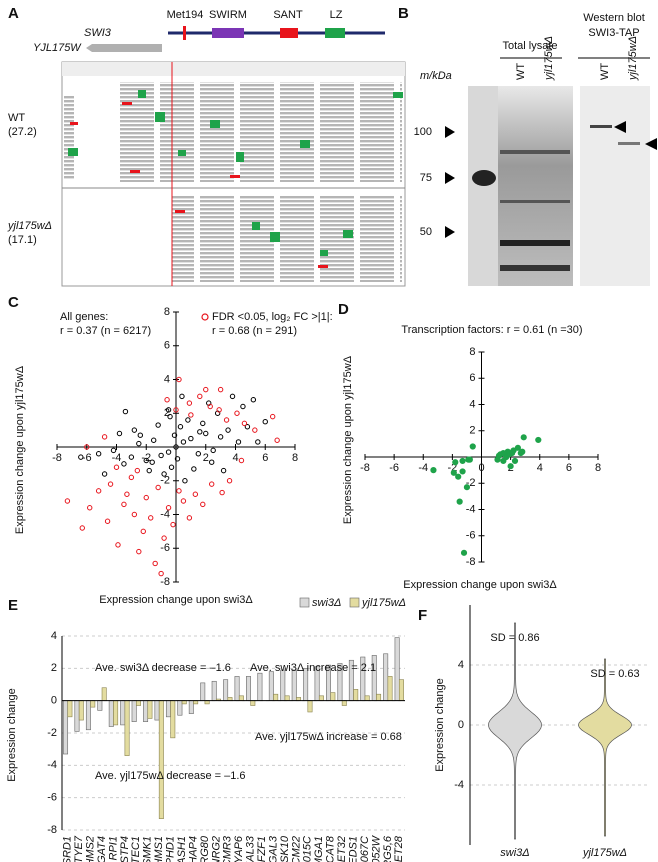 The width and height of the screenshot is (658, 862). Describe the element at coordinates (353, 849) in the screenshot. I see `x-tick-label: EDS1` at that location.